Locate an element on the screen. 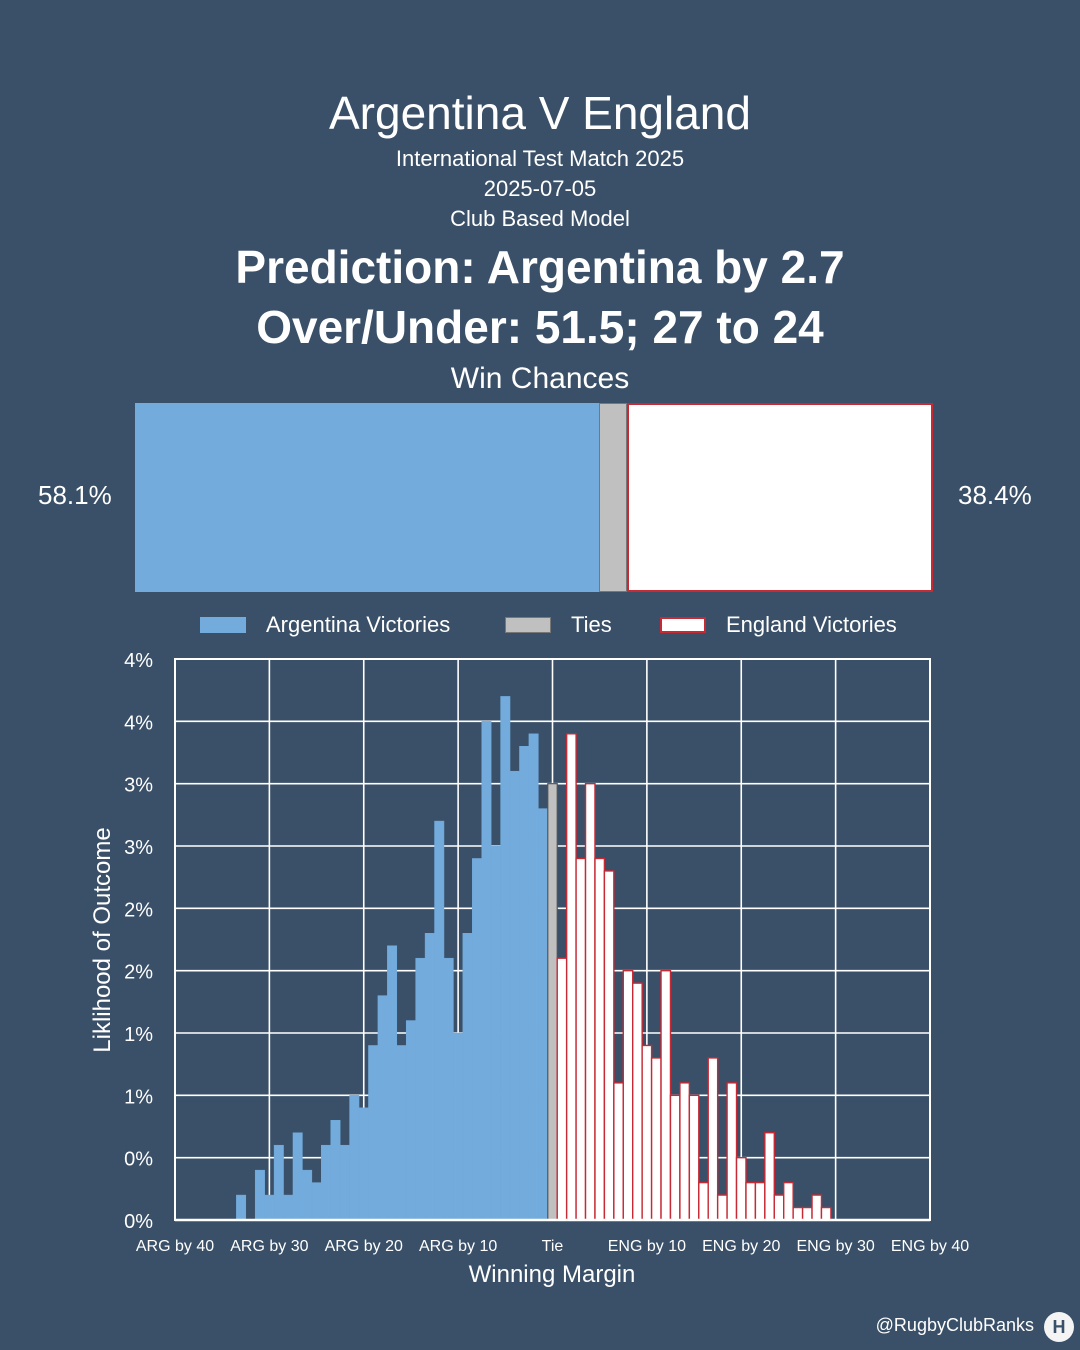 The image size is (1080, 1350). x-axis-title: Winning Margin is located at coordinates (552, 1274).